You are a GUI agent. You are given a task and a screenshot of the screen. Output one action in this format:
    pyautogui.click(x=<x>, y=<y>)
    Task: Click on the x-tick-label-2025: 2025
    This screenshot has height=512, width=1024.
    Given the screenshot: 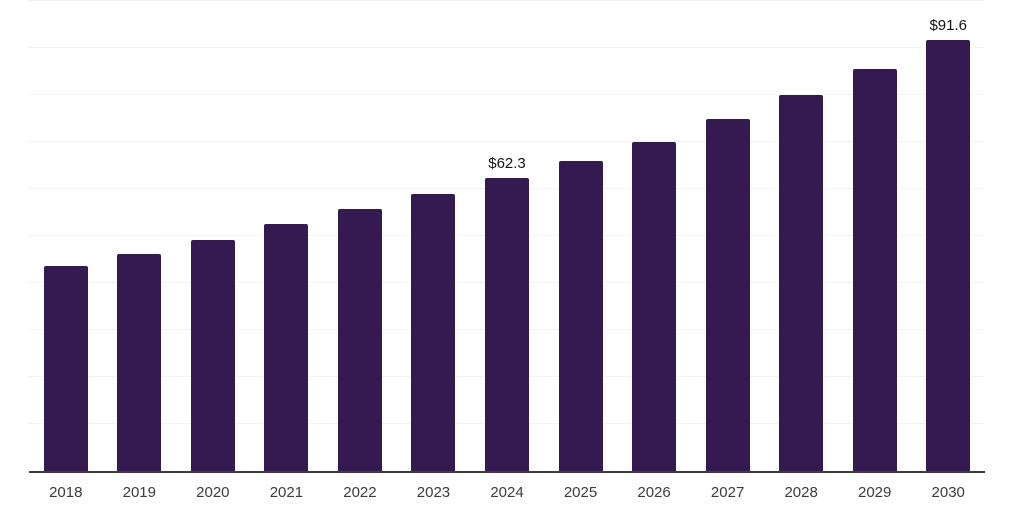 What is the action you would take?
    pyautogui.click(x=580, y=492)
    